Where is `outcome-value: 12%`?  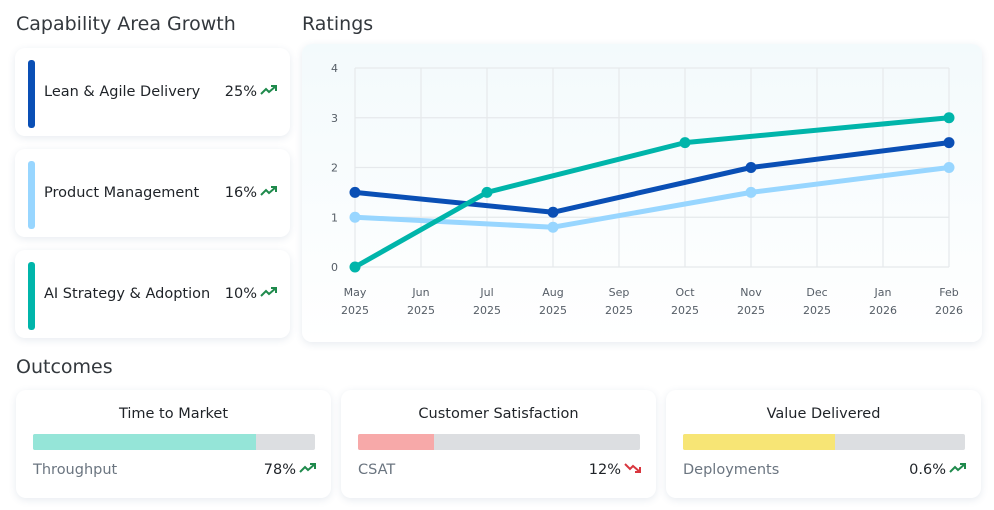 outcome-value: 12% is located at coordinates (604, 470).